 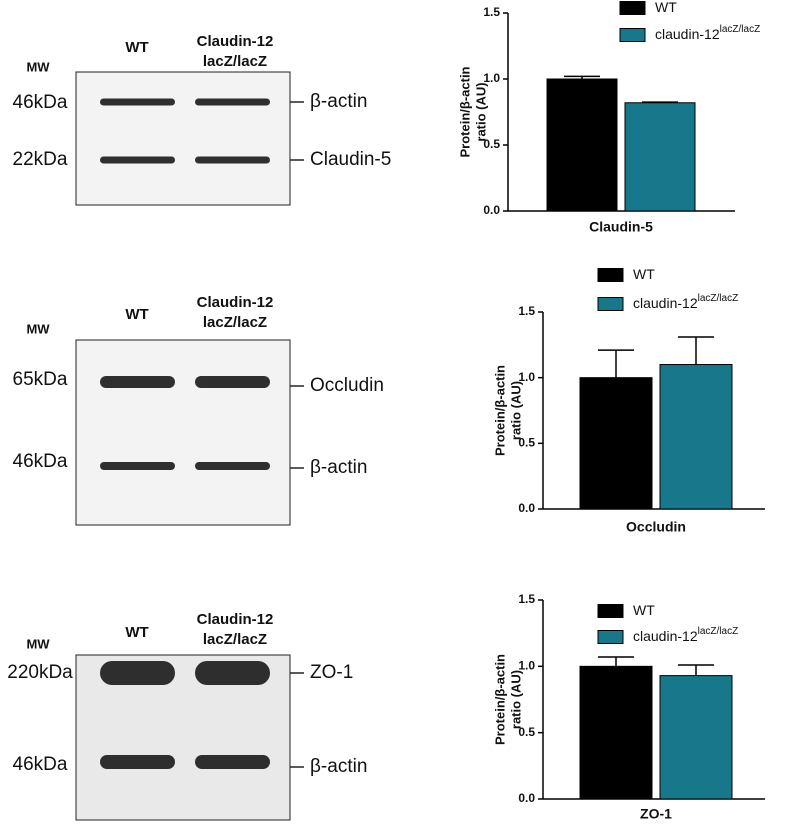 What do you see at coordinates (656, 814) in the screenshot?
I see `x-axis-label: ZO-1` at bounding box center [656, 814].